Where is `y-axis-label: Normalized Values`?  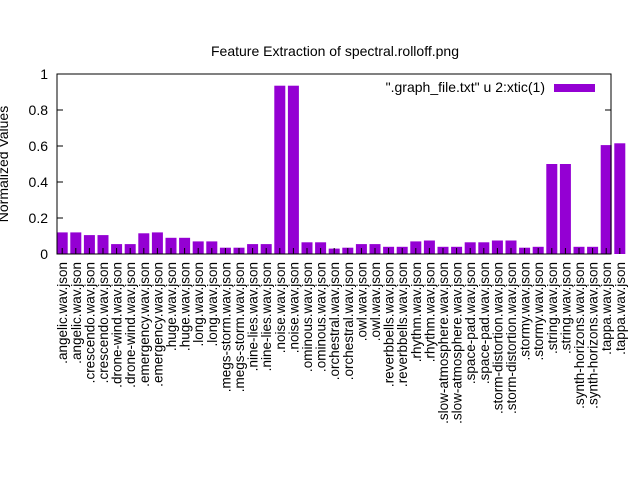 y-axis-label: Normalized Values is located at coordinates (5, 164).